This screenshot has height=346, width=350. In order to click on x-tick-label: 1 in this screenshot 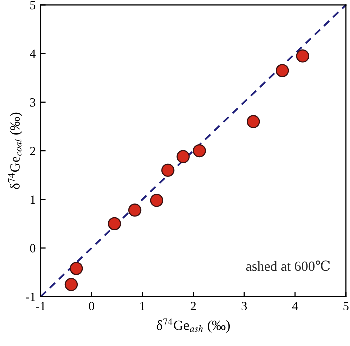, I will do `click(143, 306)`.